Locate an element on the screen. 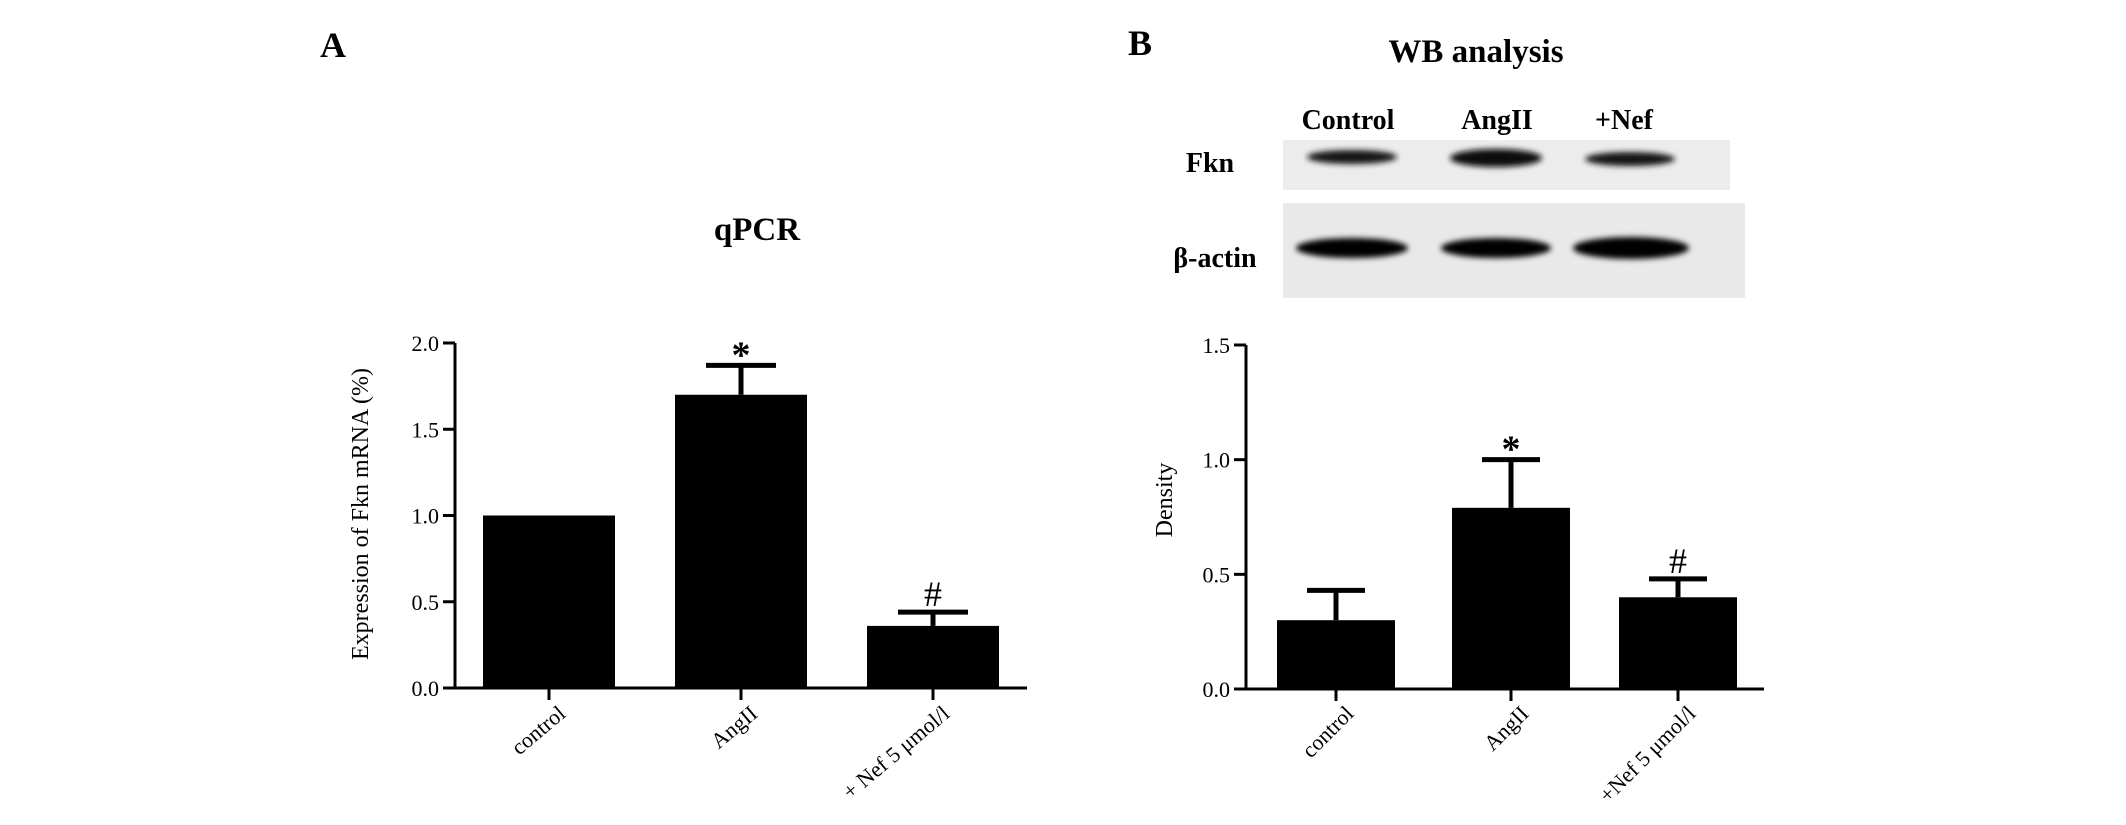  blot-title: WB analysis is located at coordinates (1475, 52).